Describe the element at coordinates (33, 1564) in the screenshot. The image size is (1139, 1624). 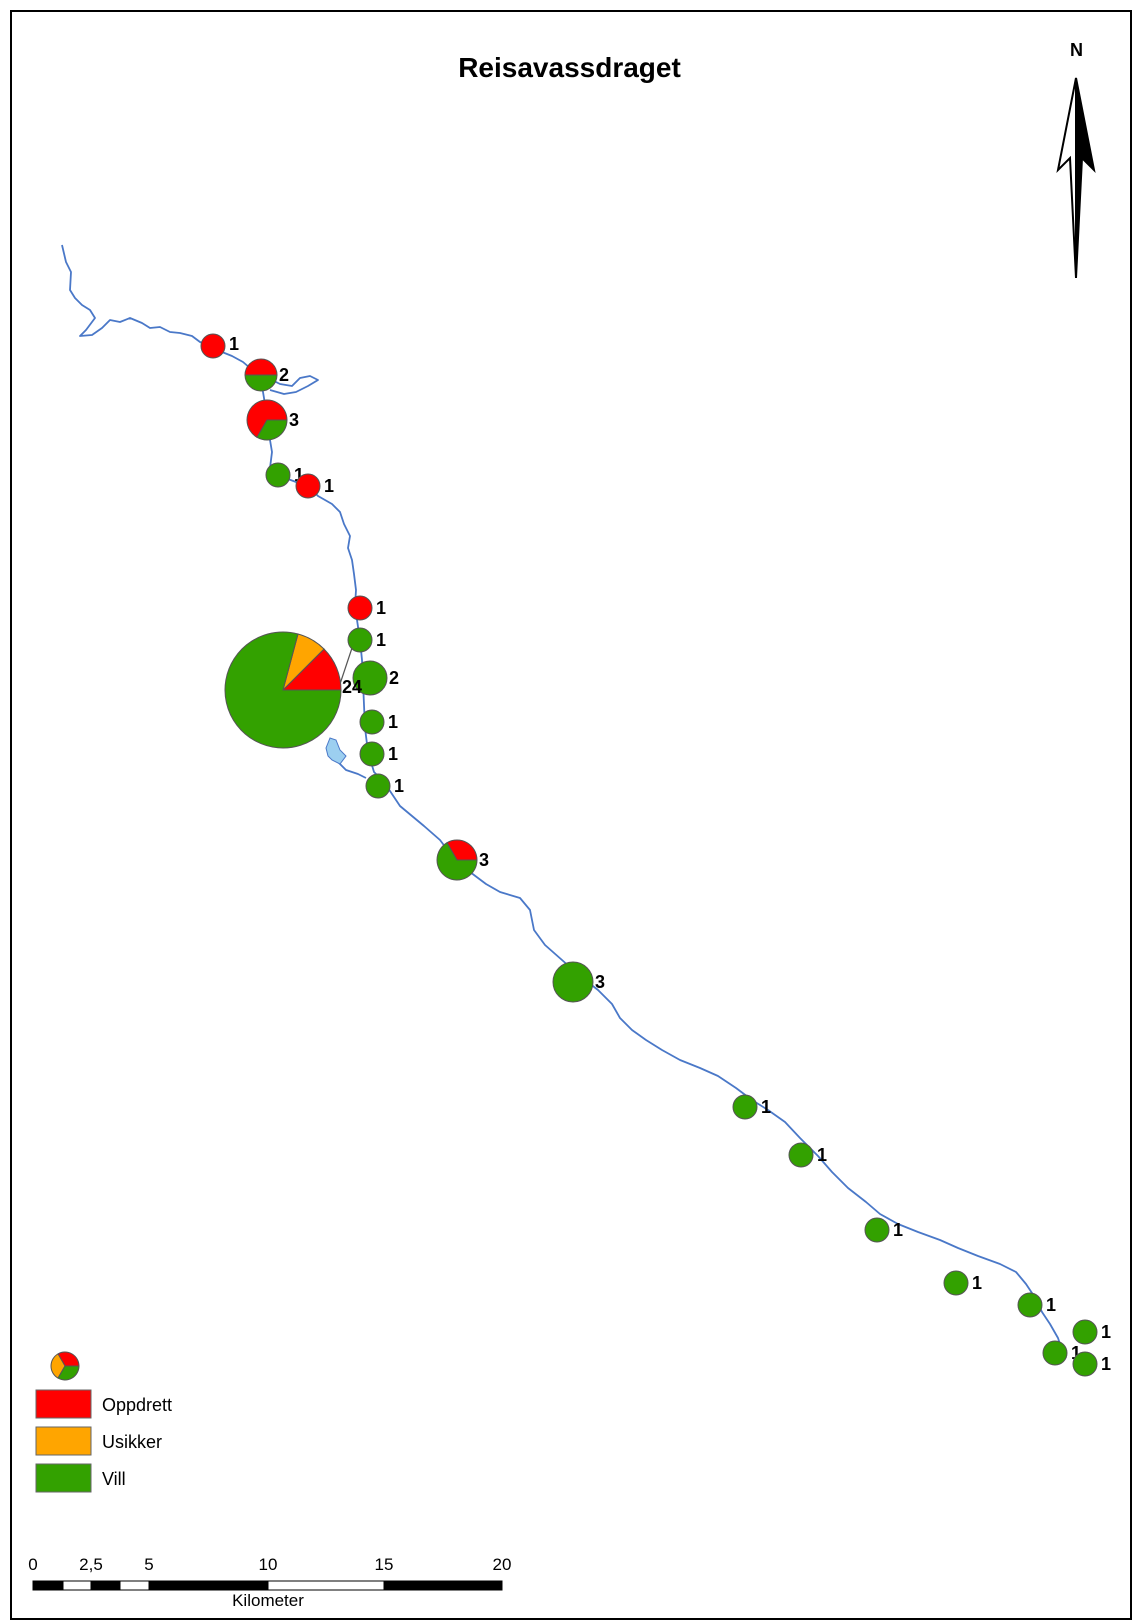
I see `scale-tick-0: 0` at that location.